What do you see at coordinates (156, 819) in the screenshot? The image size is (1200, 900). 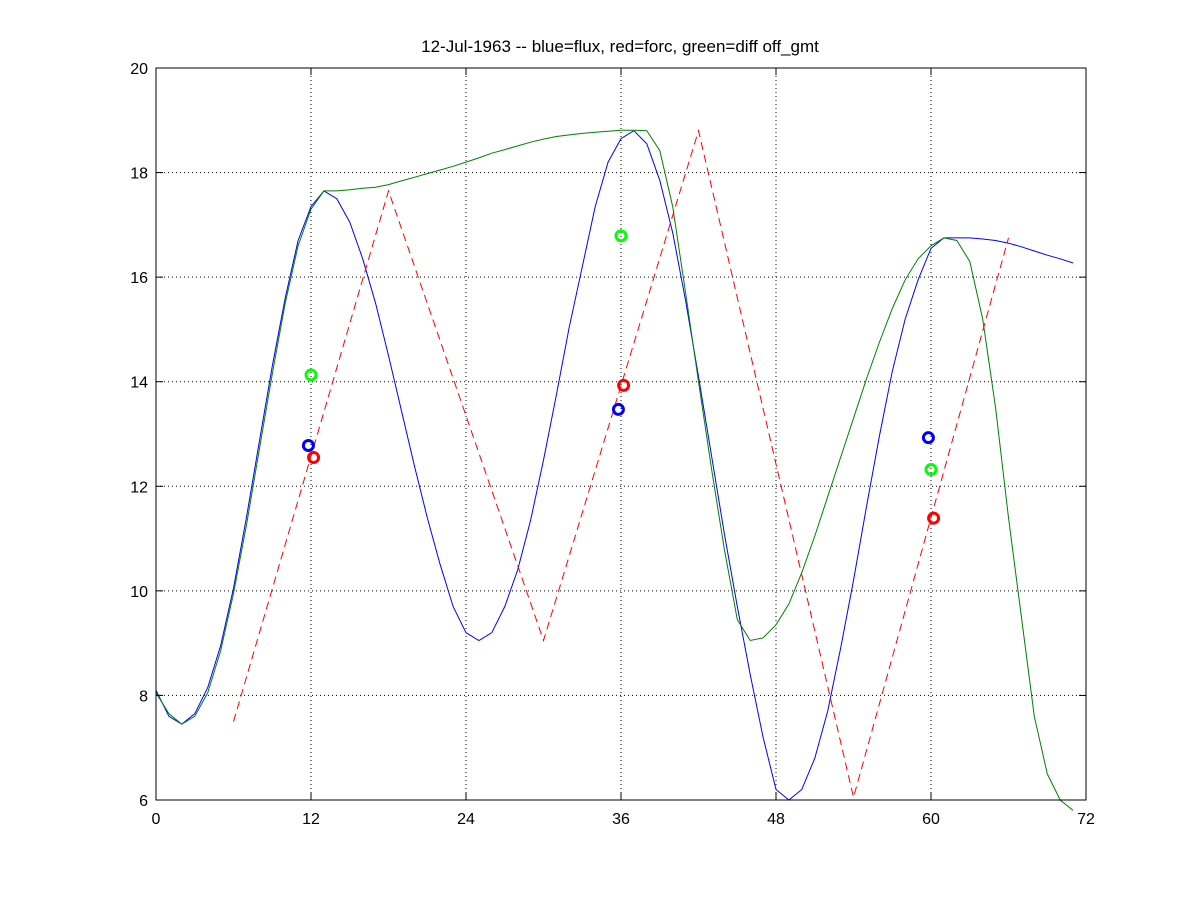 I see `x-tick-label: 0` at bounding box center [156, 819].